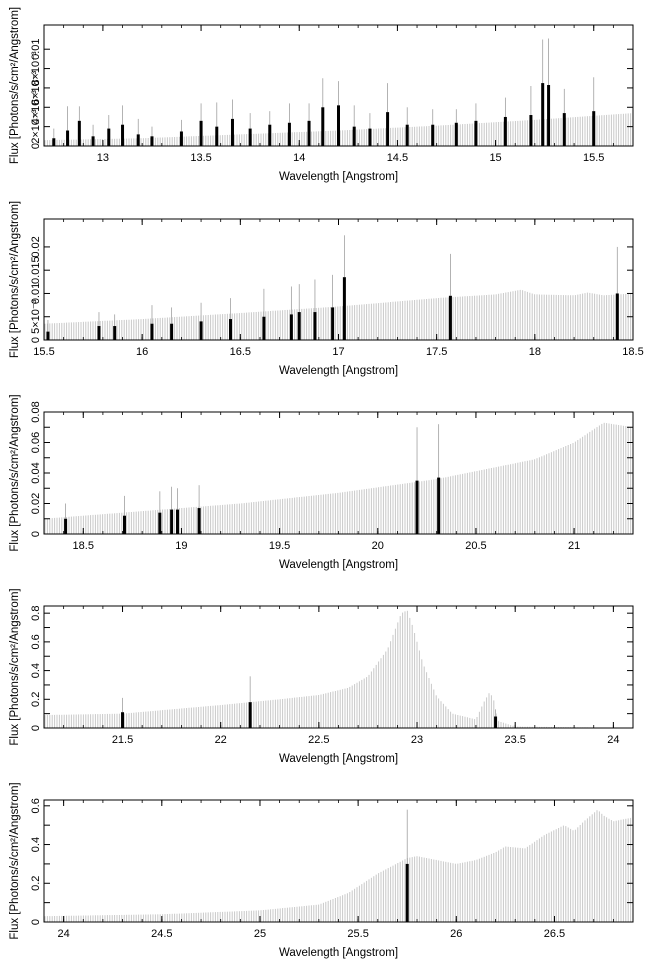 This screenshot has height=972, width=653. What do you see at coordinates (36, 68) in the screenshot?
I see `y-tick-label: 8×10⁻³` at bounding box center [36, 68].